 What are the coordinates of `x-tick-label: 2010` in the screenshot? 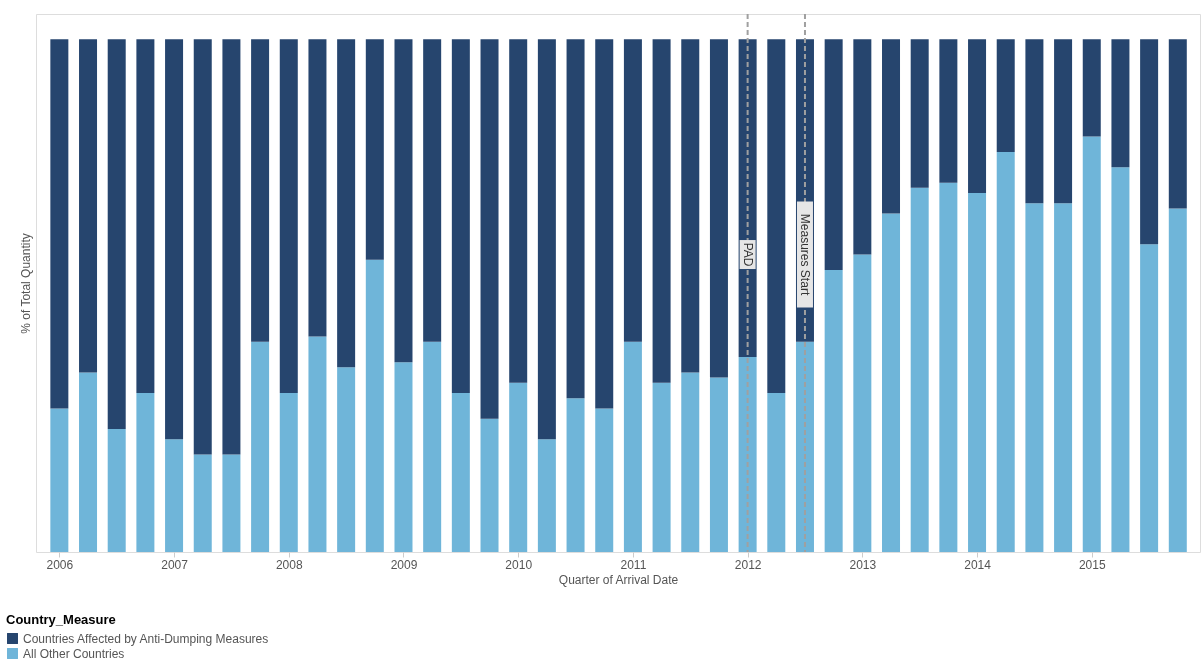 It's located at (519, 564).